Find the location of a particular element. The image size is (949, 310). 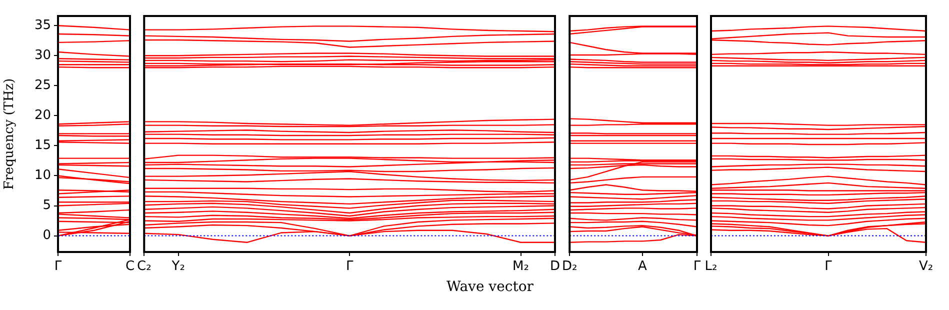

x-tick-label: C₂ is located at coordinates (144, 266).